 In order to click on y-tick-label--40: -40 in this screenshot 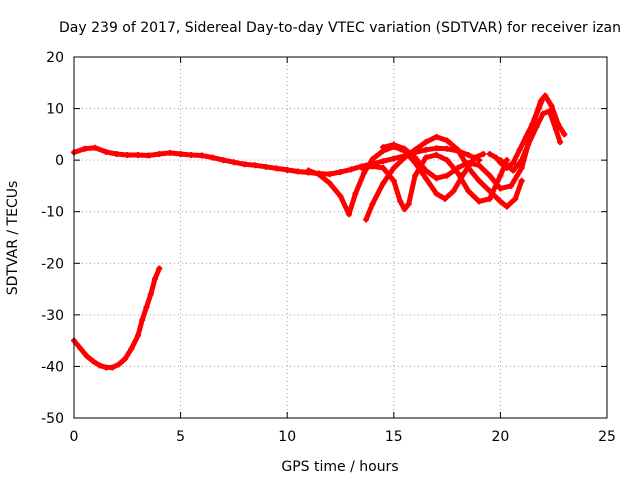, I will do `click(52, 367)`.